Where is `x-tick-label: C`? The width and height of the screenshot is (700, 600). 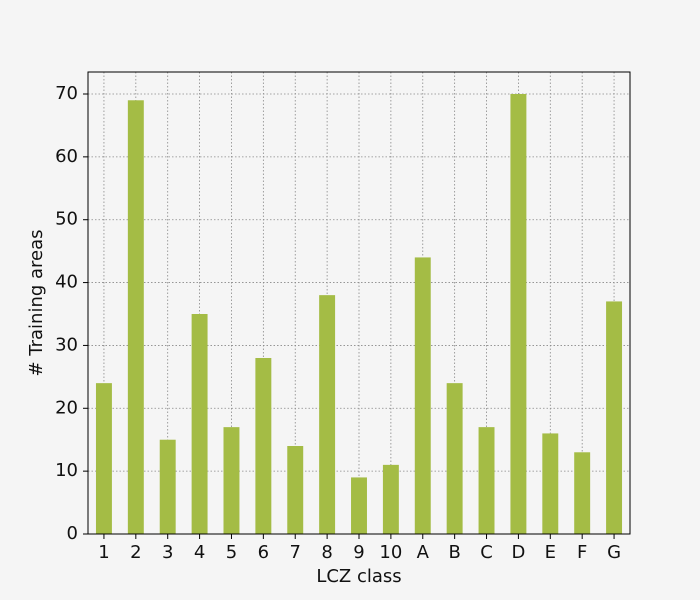
x-tick-label: C is located at coordinates (486, 552).